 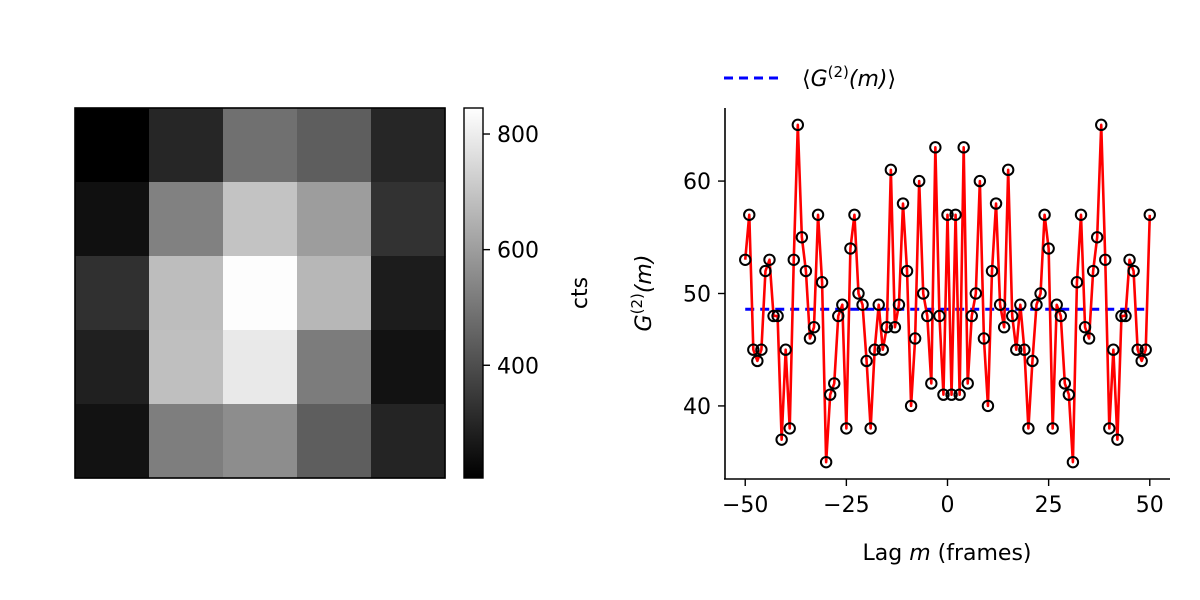 I want to click on colorbar-tick-label: 400, so click(x=518, y=366).